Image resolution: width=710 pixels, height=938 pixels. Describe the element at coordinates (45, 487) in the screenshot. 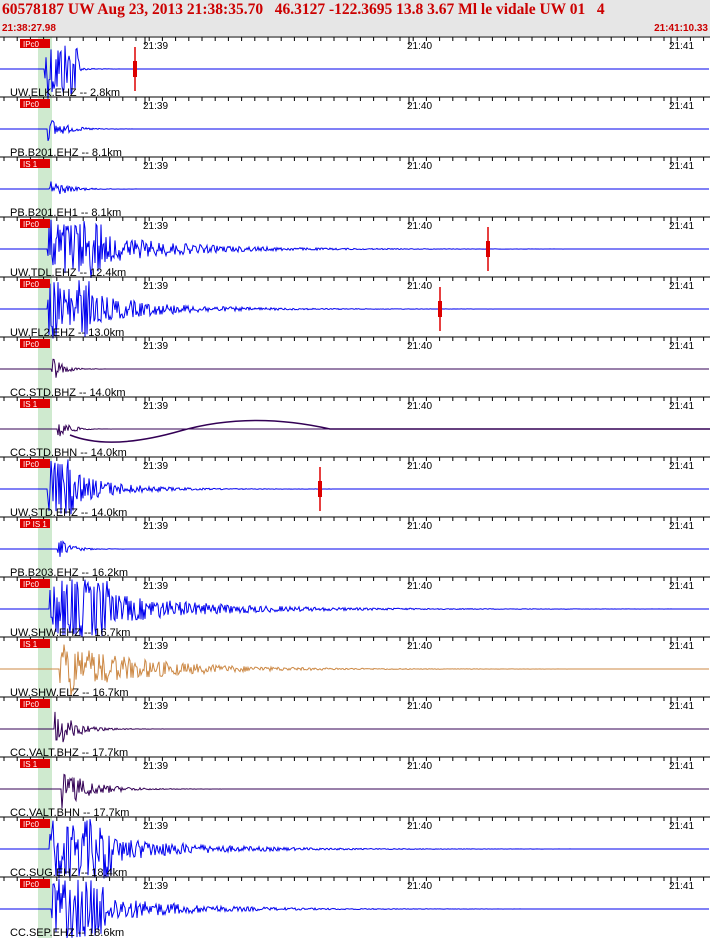

I see `analysis-window-band` at that location.